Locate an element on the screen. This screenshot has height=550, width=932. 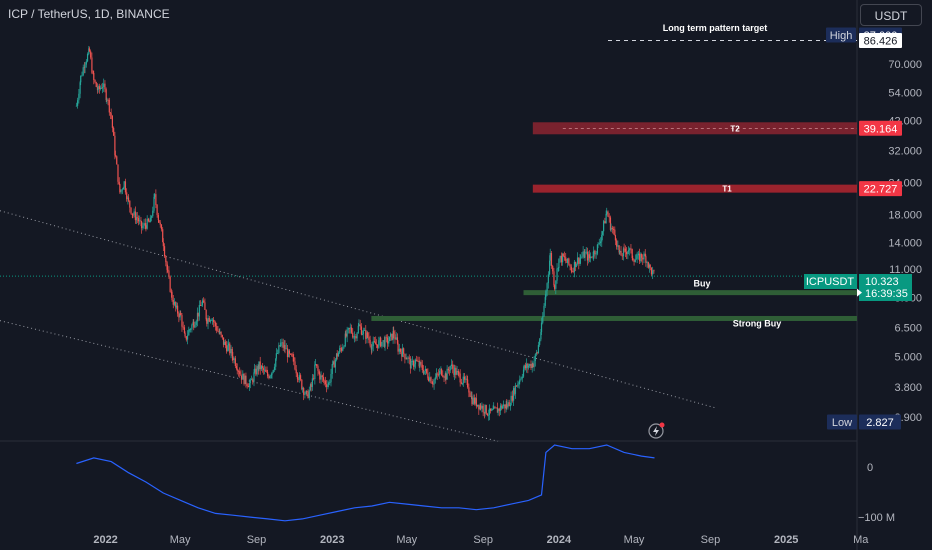
volume-indicator-line is located at coordinates (365, 483).